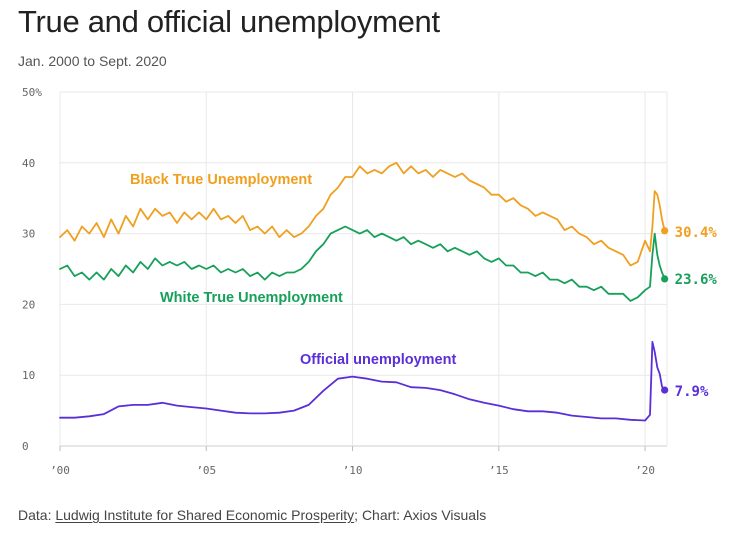  What do you see at coordinates (92, 61) in the screenshot?
I see `chart-subtitle: Jan. 2000 to Sept. 2020` at bounding box center [92, 61].